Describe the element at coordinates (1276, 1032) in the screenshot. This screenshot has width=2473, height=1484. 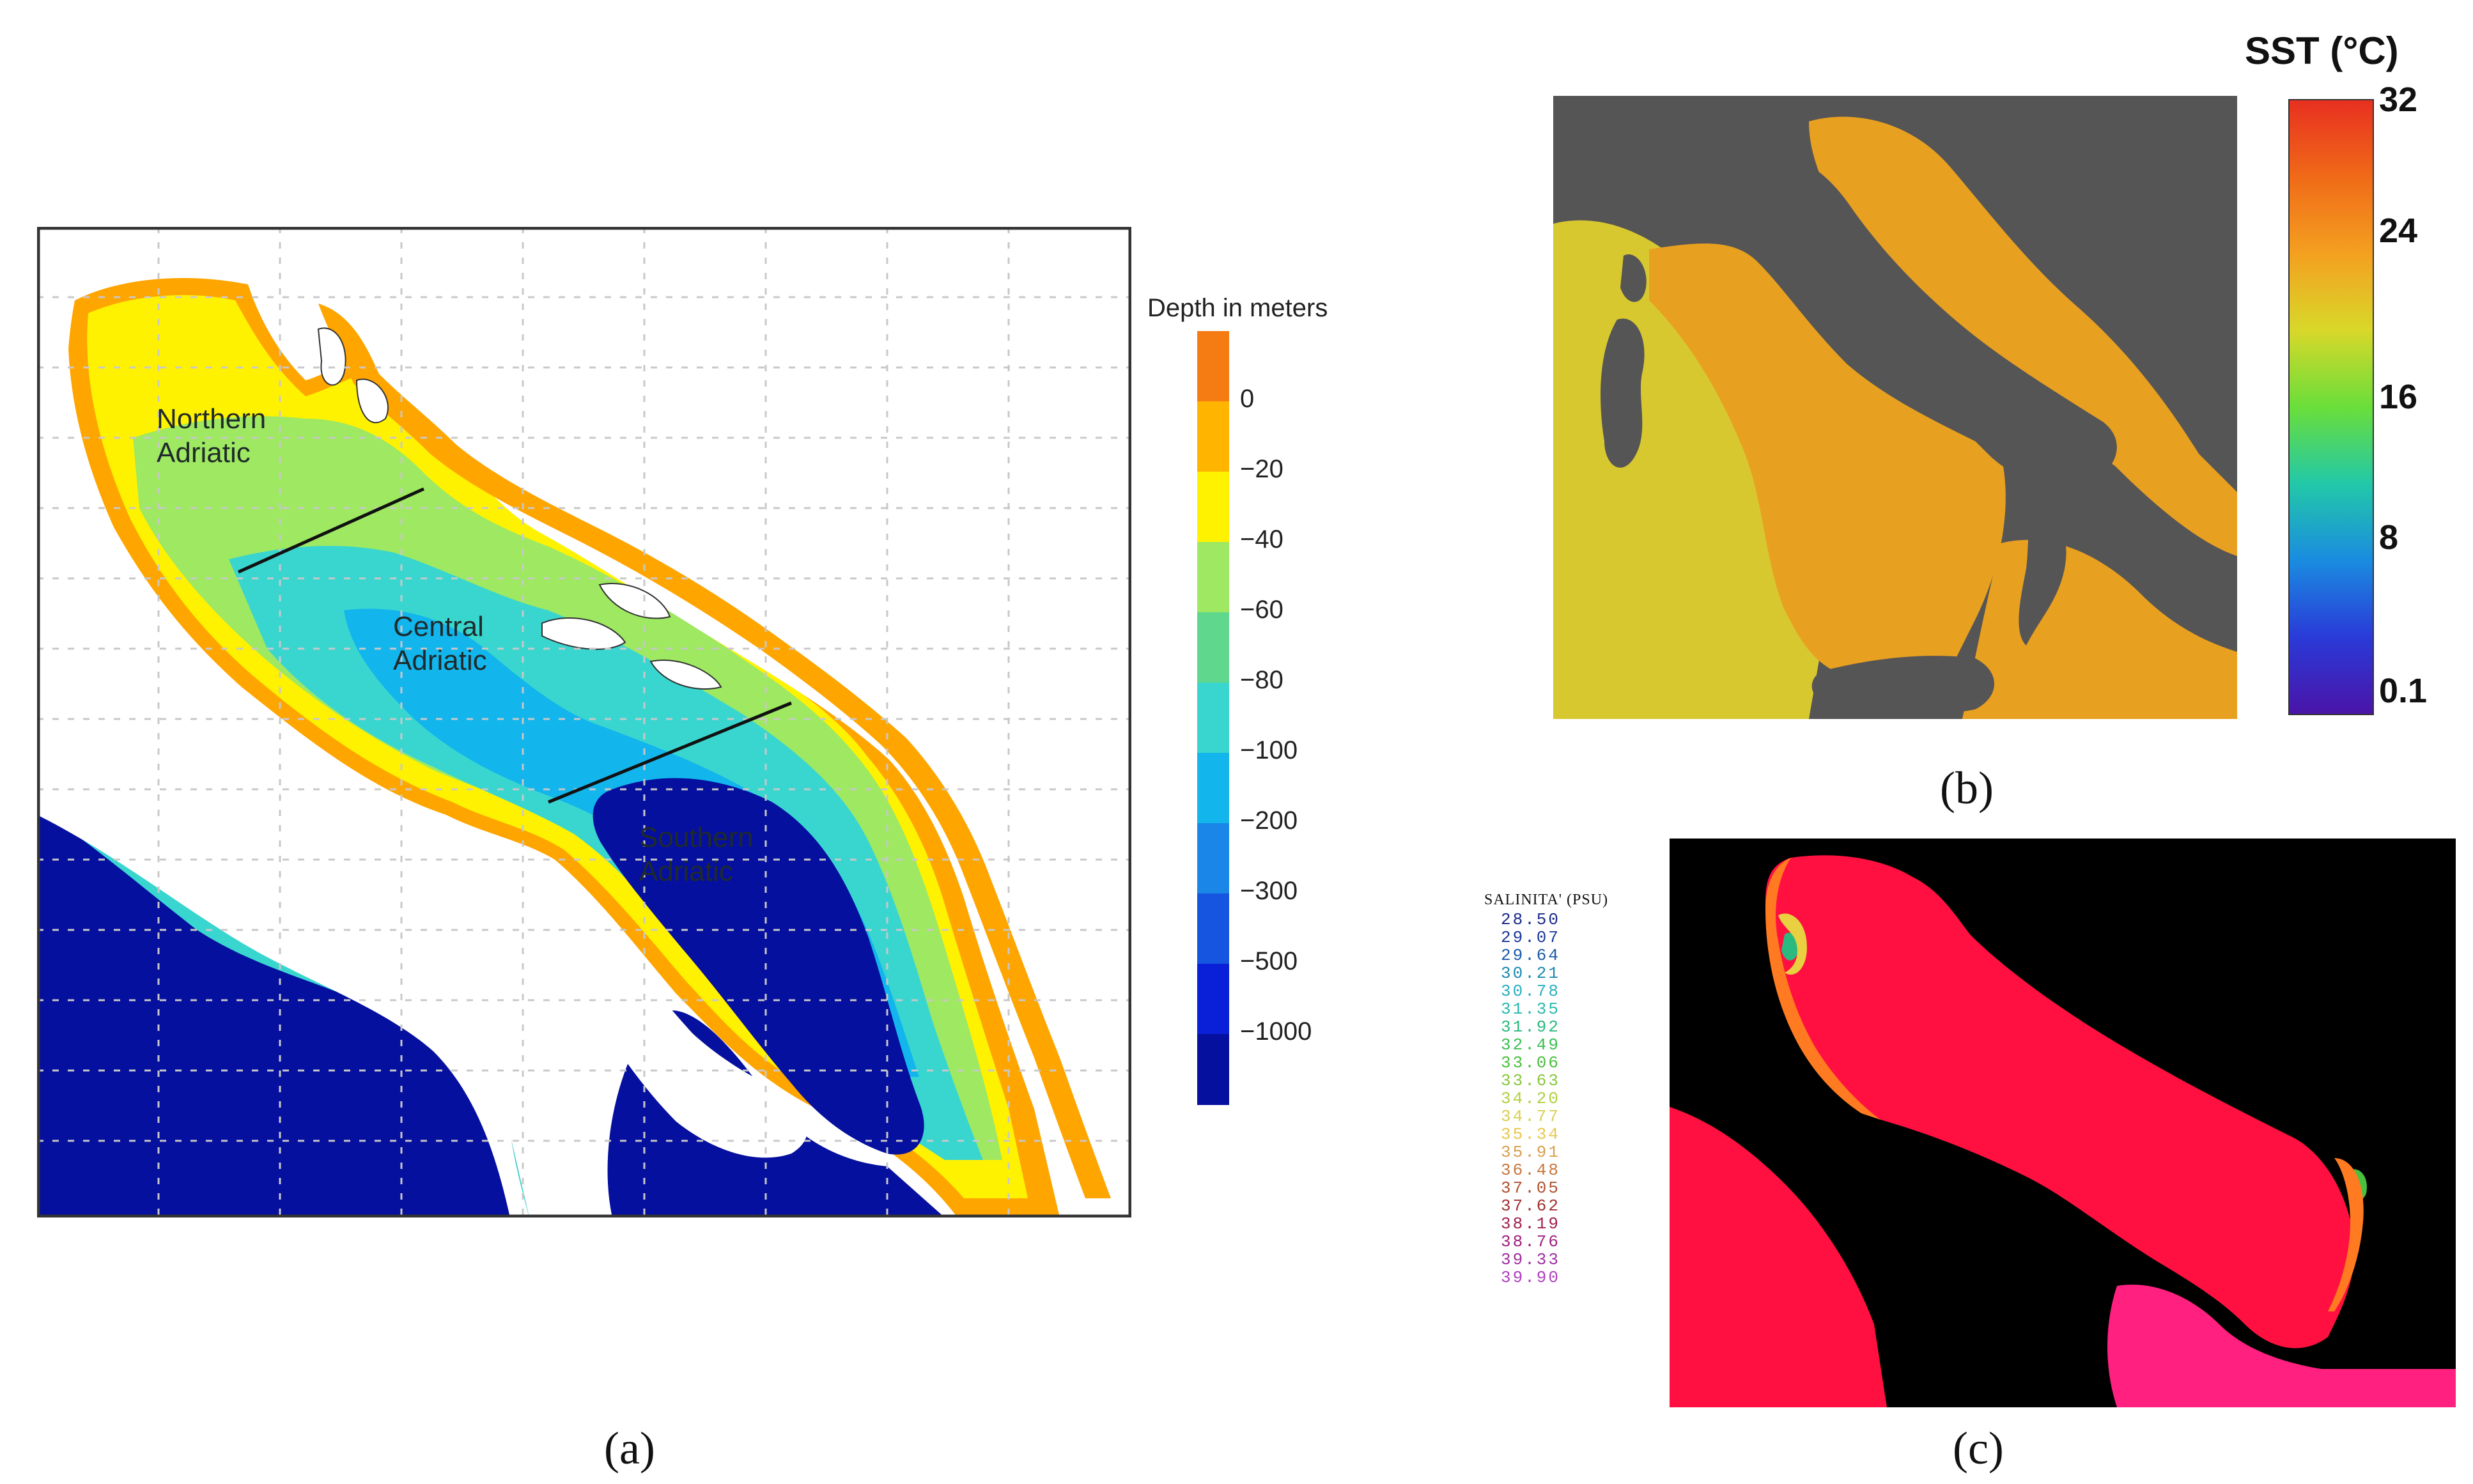
I see `depth-legend-label: −1000` at that location.